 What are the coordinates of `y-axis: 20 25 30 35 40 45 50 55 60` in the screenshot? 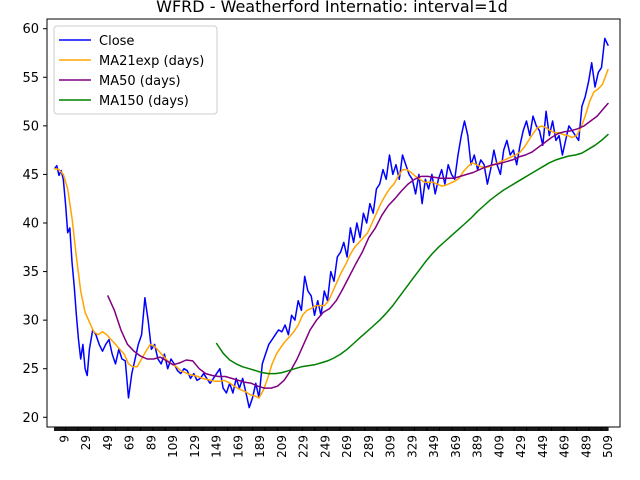 It's located at (34, 224).